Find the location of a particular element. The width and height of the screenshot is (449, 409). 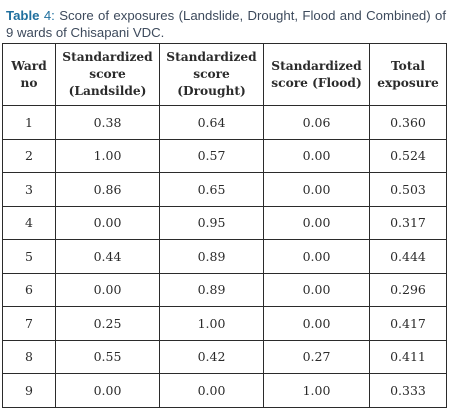

table-row: 9 0.00 0.00 1.00 0.333 is located at coordinates (224, 390).